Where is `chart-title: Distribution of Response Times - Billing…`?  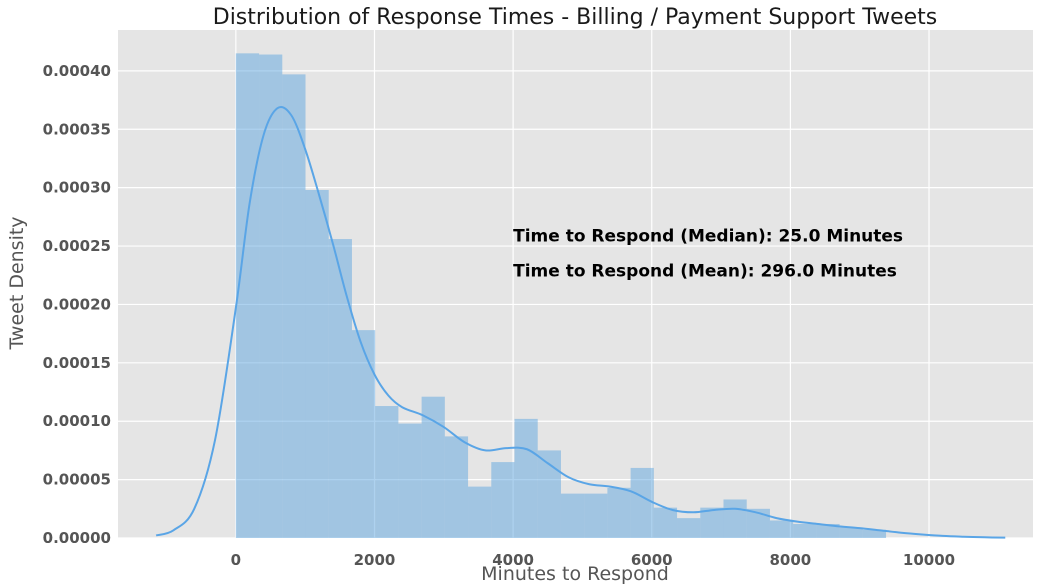
chart-title: Distribution of Response Times - Billing… is located at coordinates (575, 17).